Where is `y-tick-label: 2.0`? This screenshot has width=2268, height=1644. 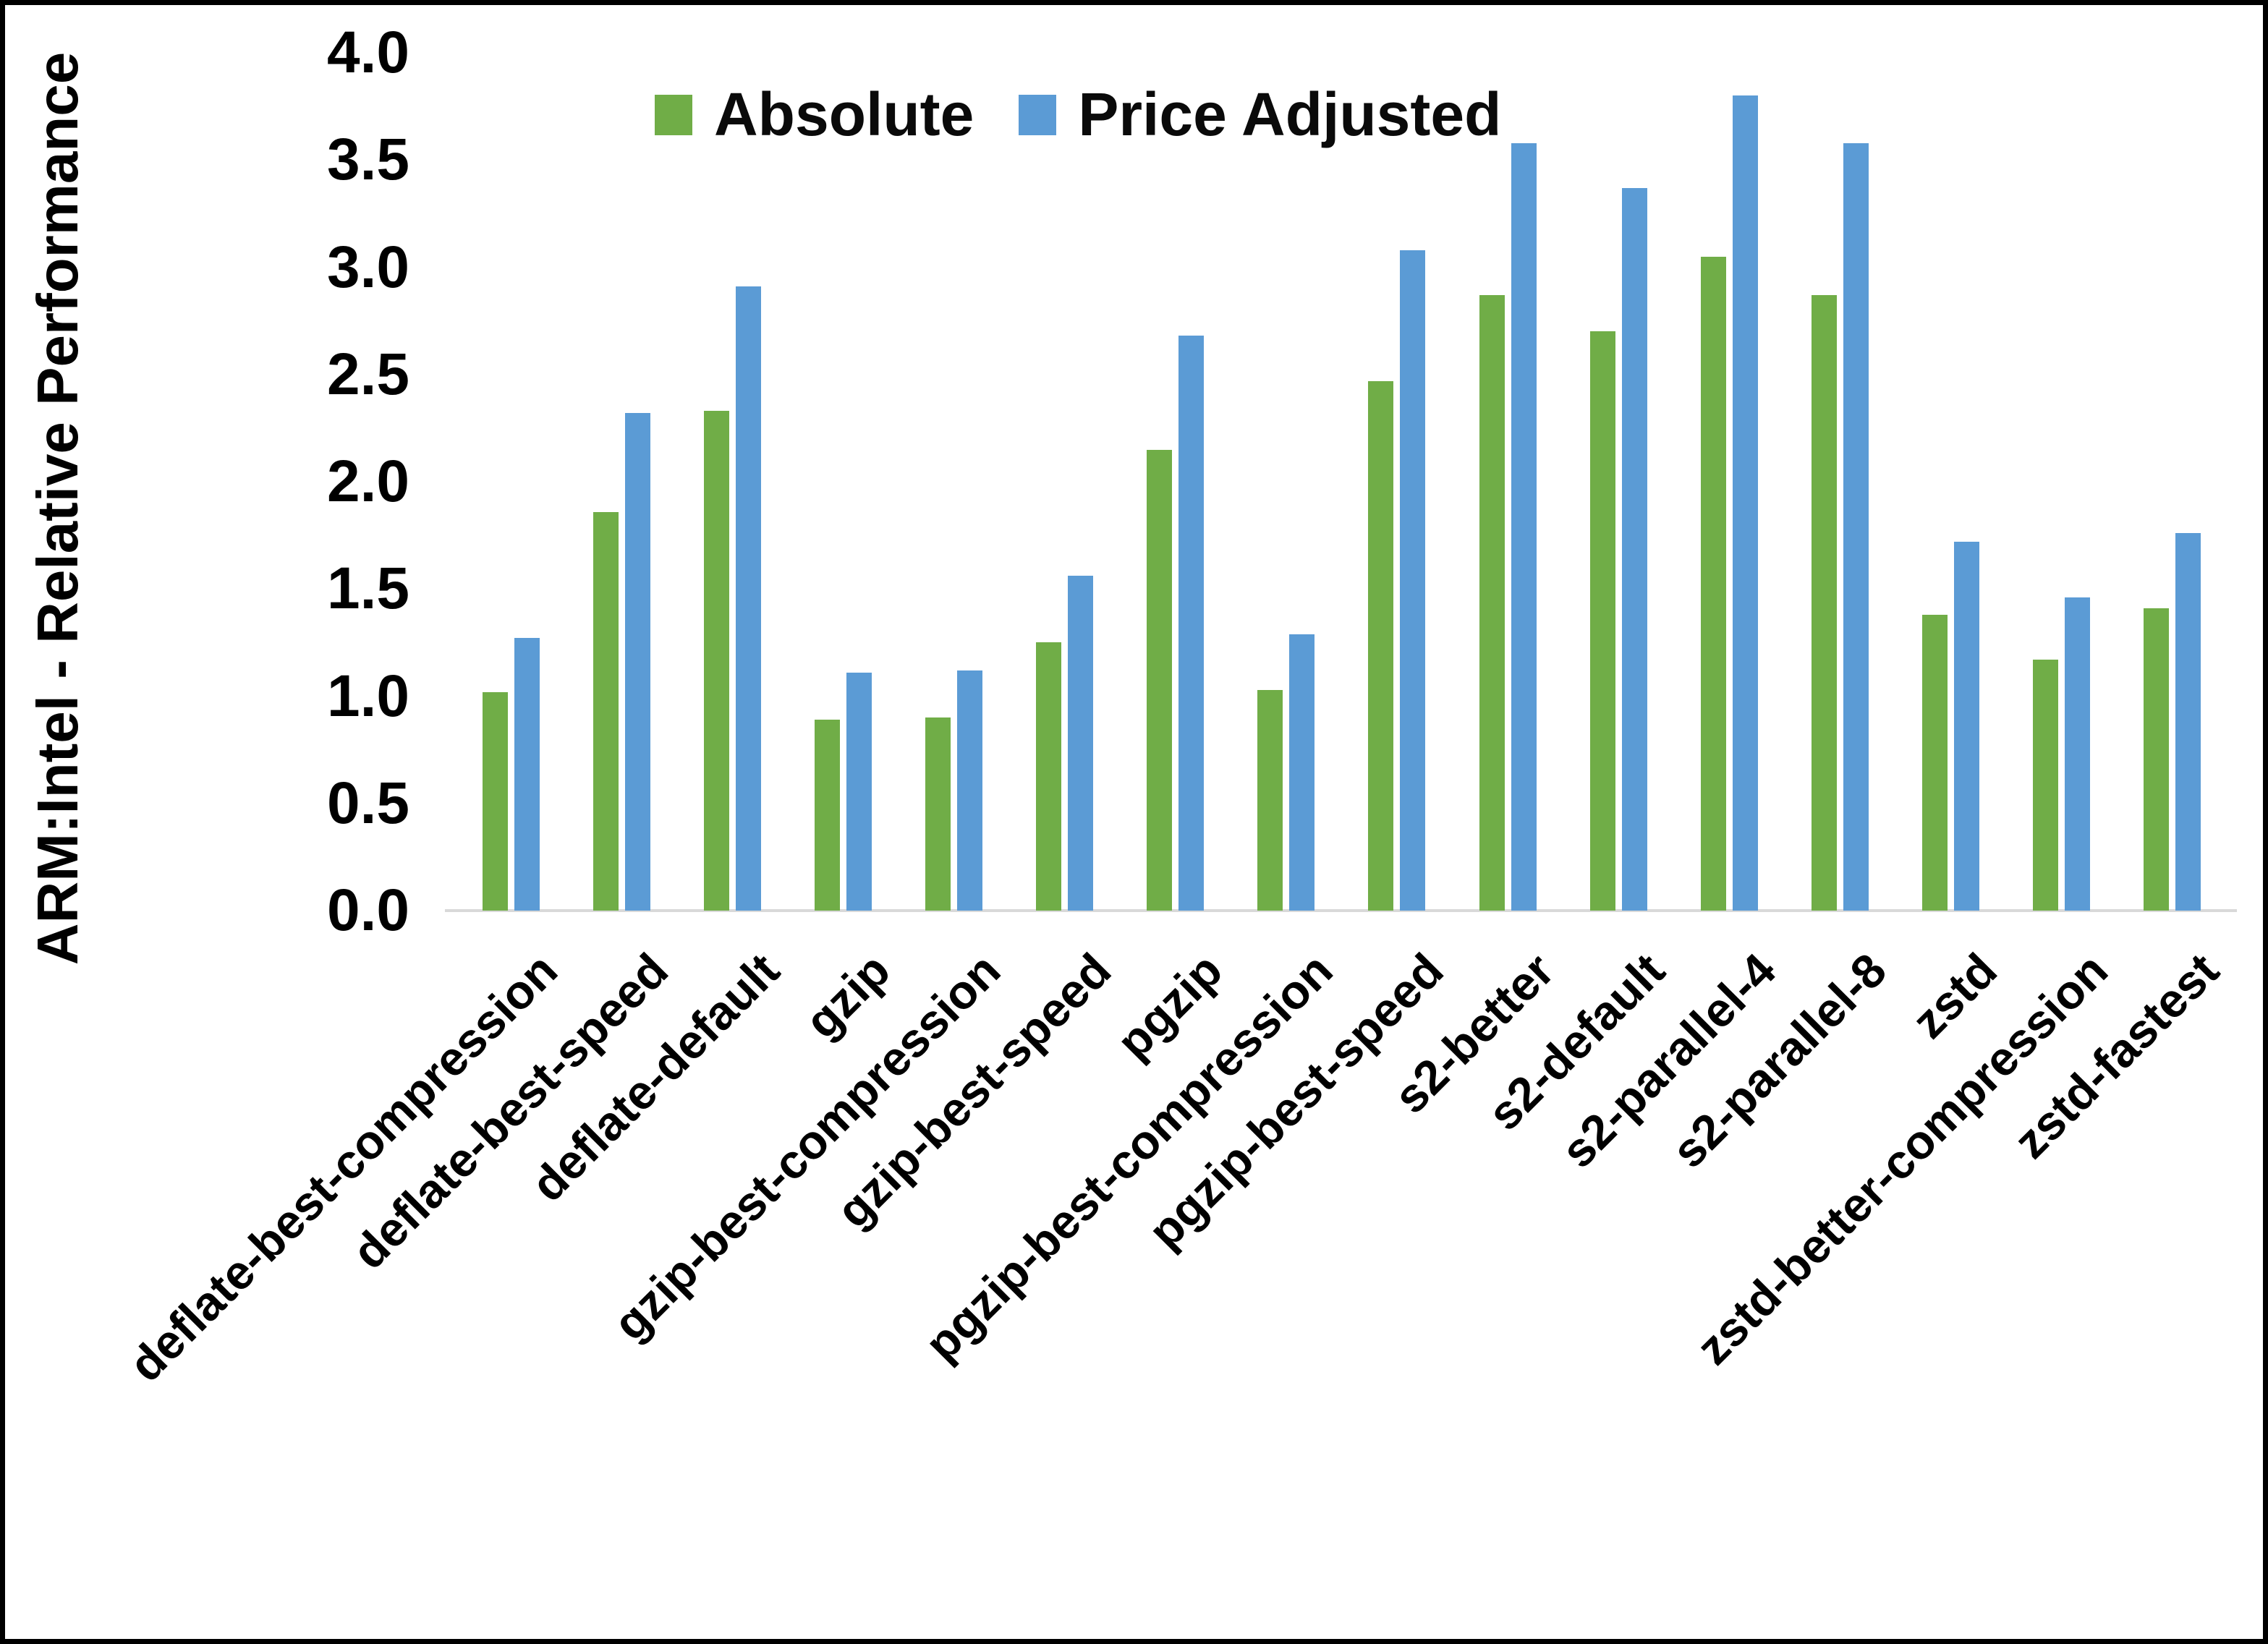
y-tick-label: 2.0 is located at coordinates (368, 481).